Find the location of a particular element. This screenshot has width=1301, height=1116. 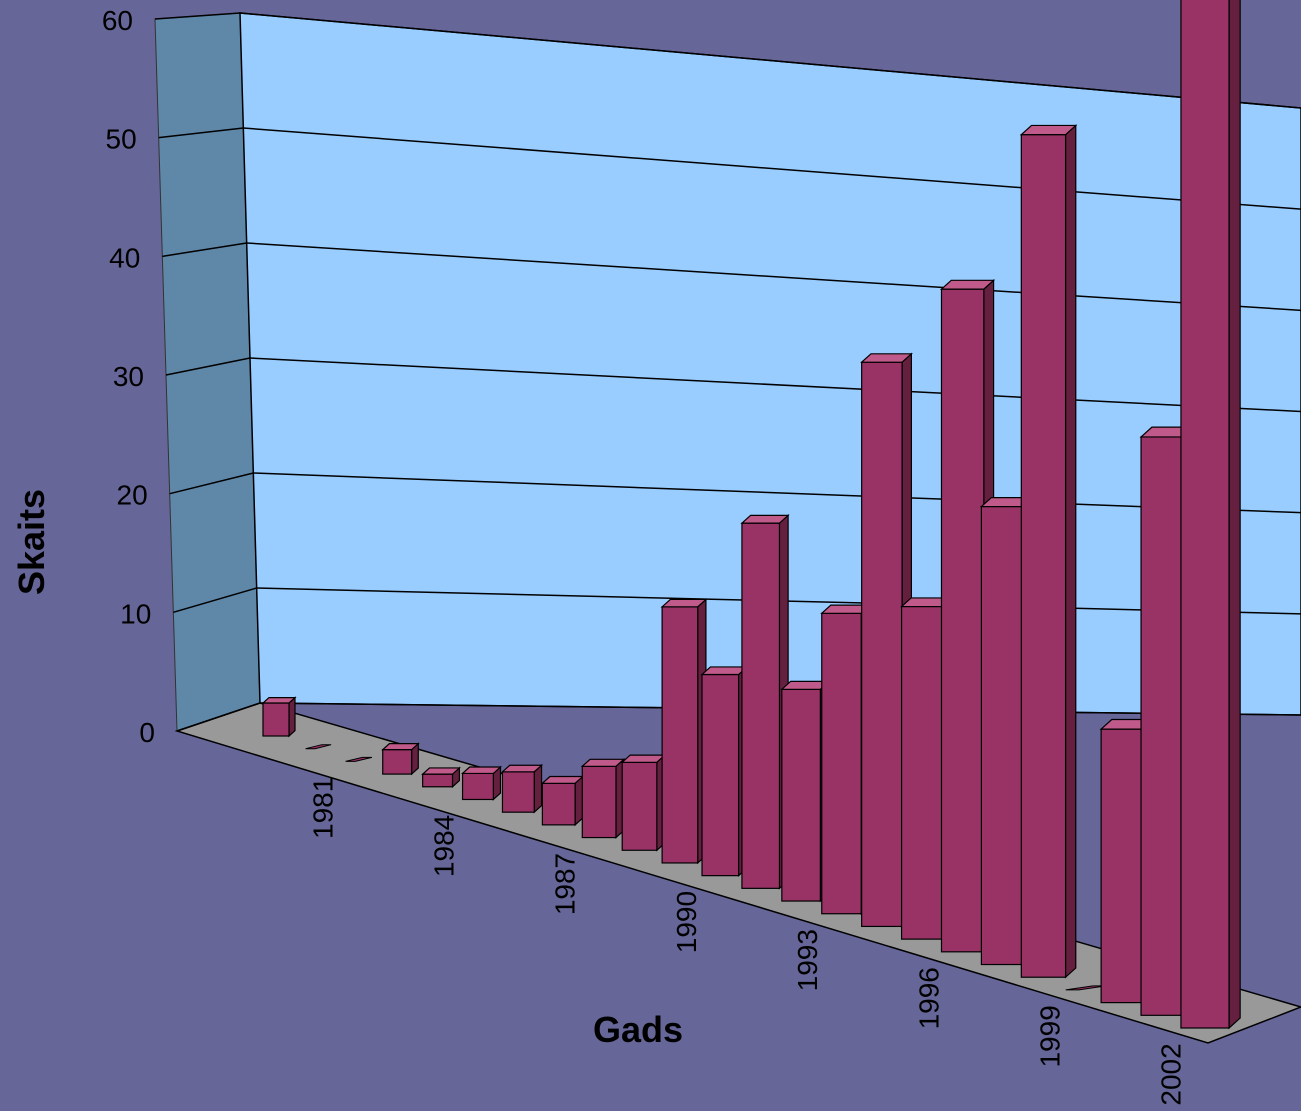

x-tick-label: 1987 is located at coordinates (565, 884).